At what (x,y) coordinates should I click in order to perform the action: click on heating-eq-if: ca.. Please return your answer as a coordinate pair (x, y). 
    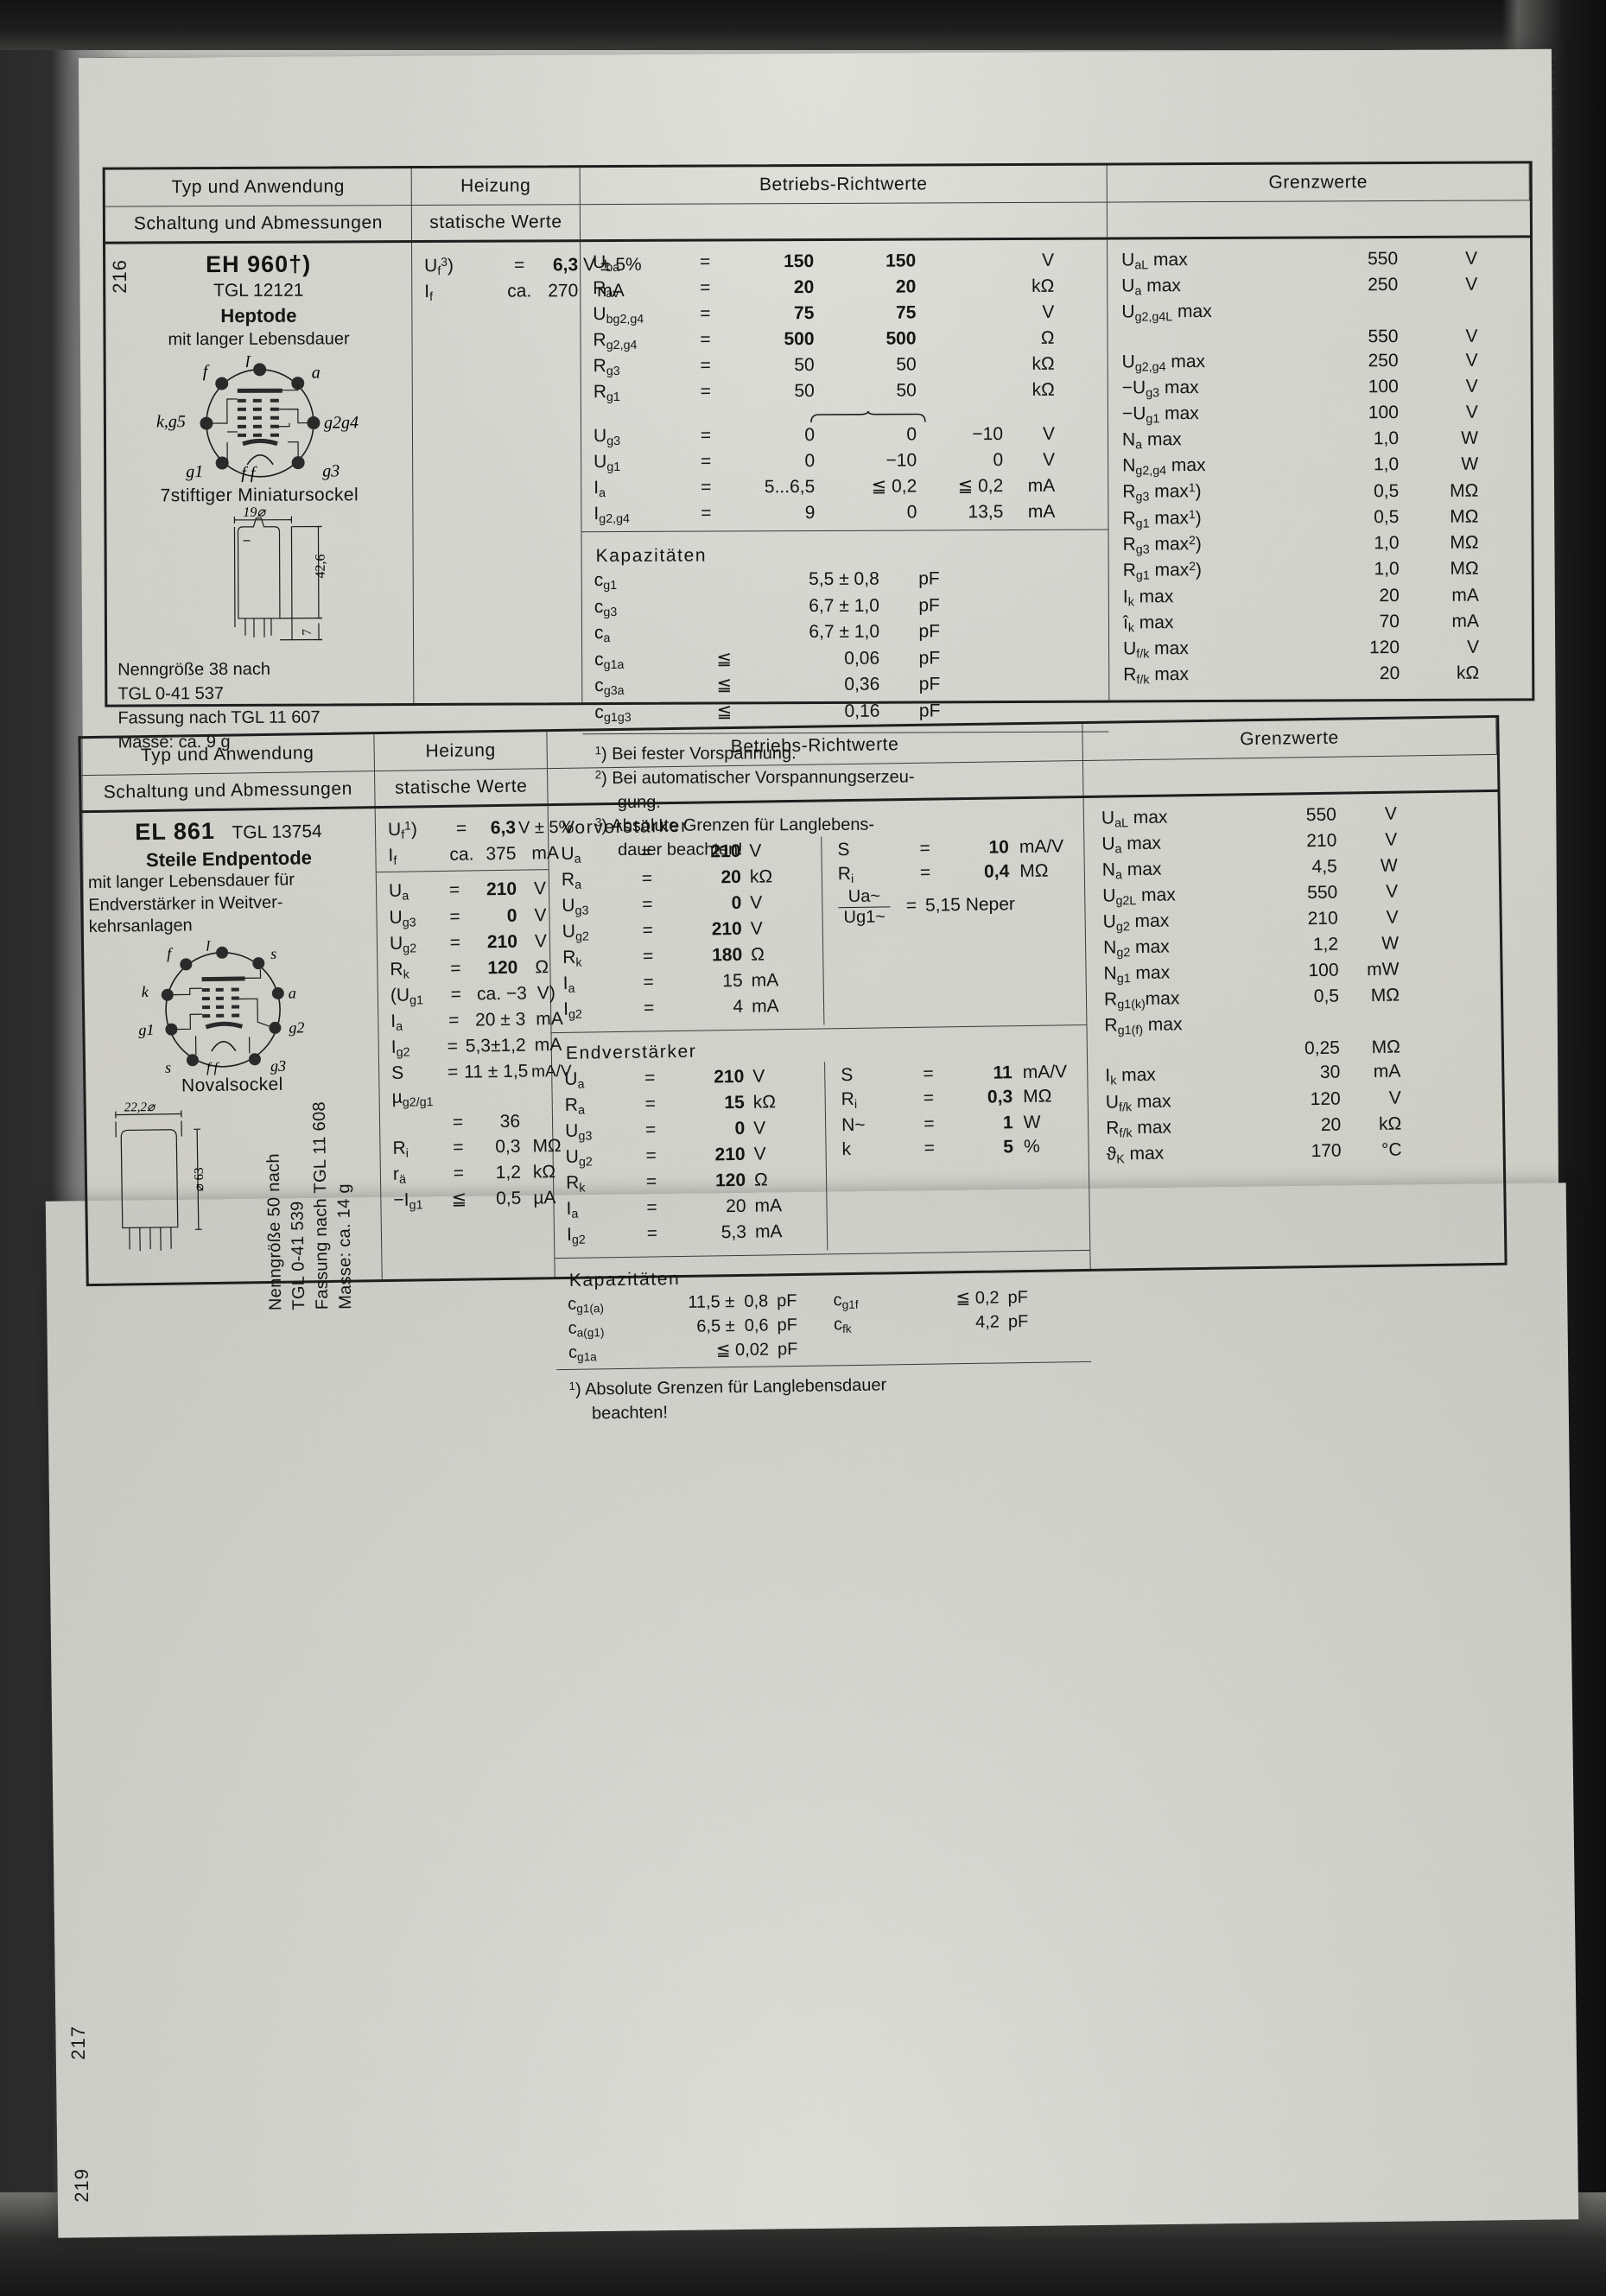
    Looking at the image, I should click on (519, 291).